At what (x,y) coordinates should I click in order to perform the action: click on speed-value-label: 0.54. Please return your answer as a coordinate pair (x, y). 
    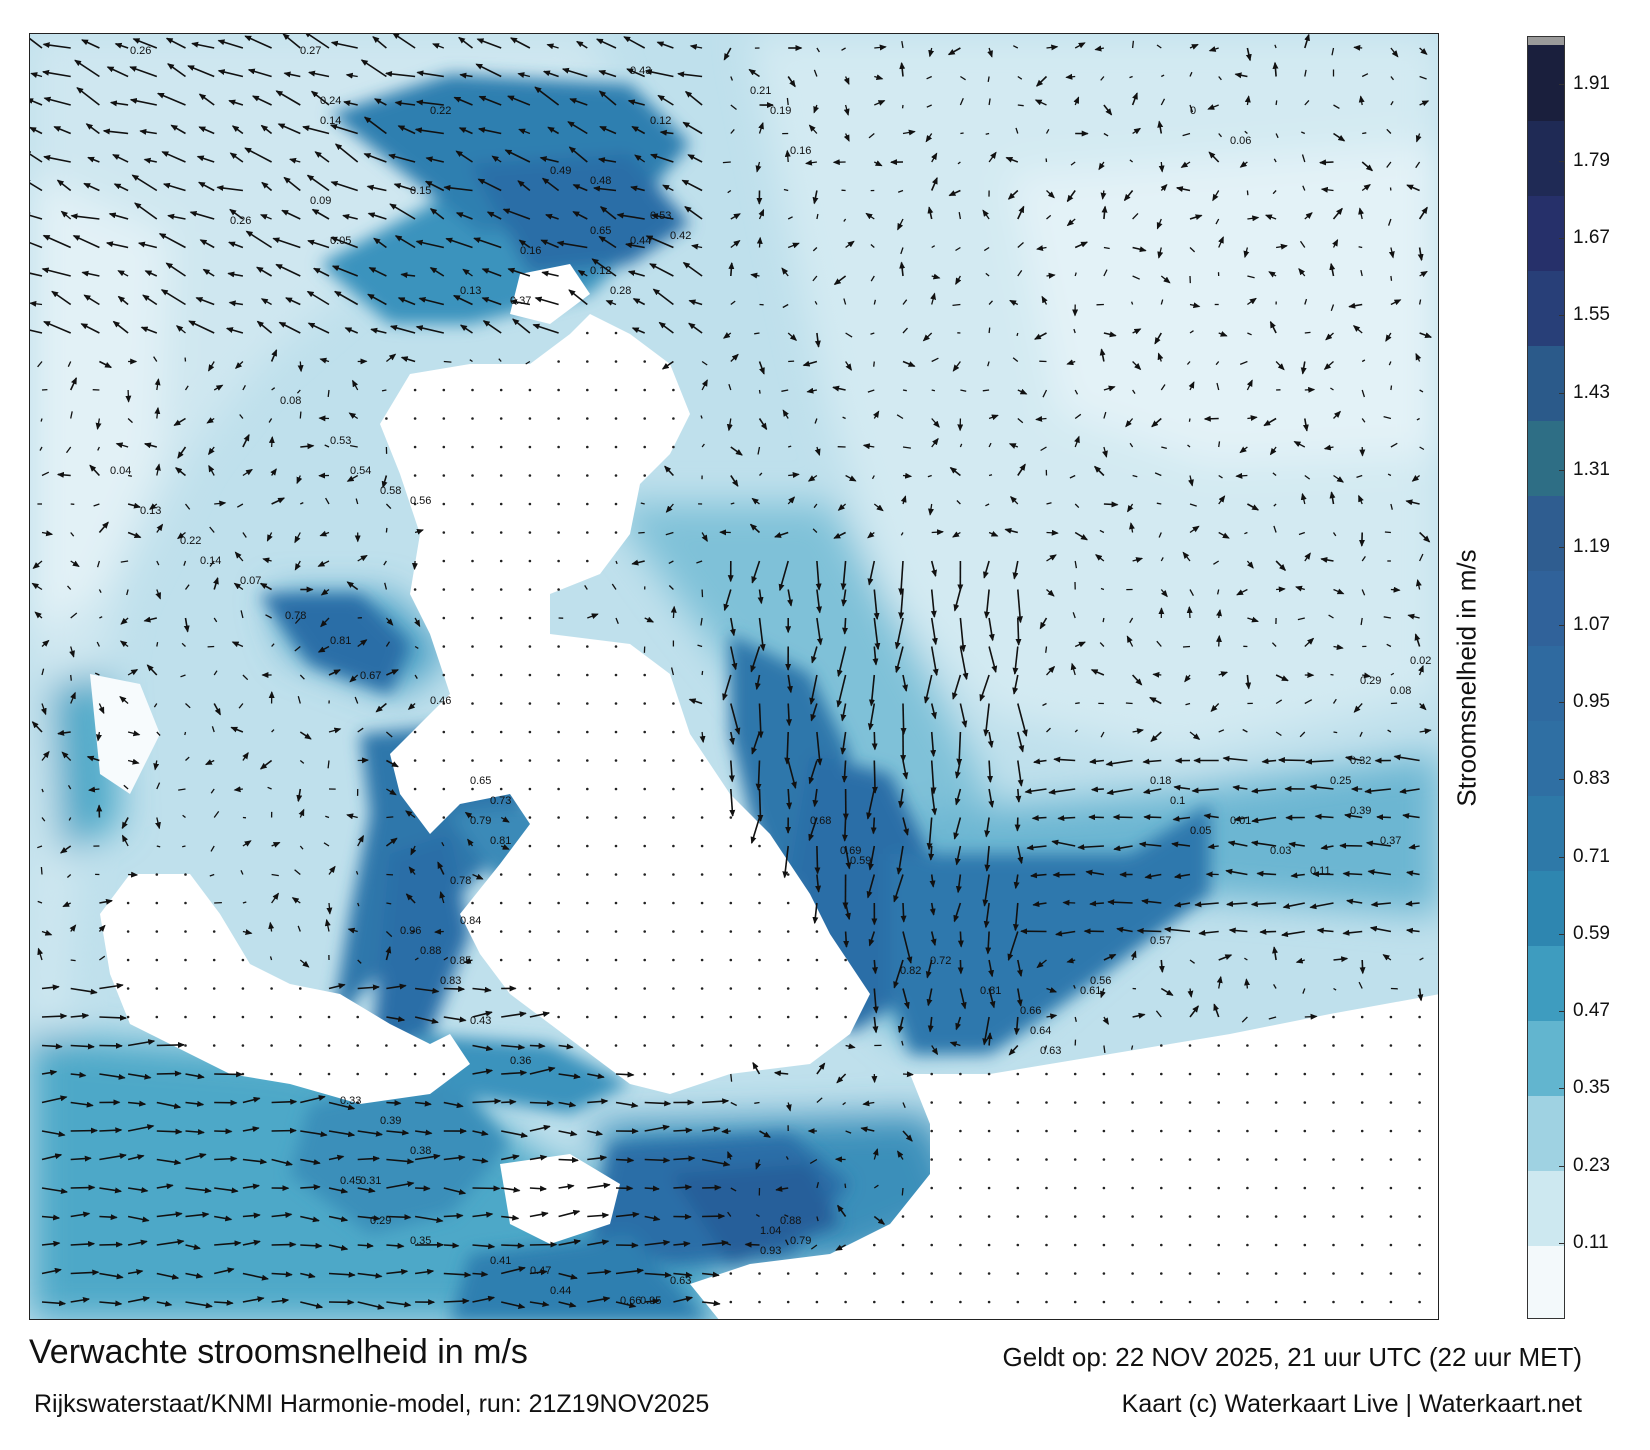
    Looking at the image, I should click on (360, 471).